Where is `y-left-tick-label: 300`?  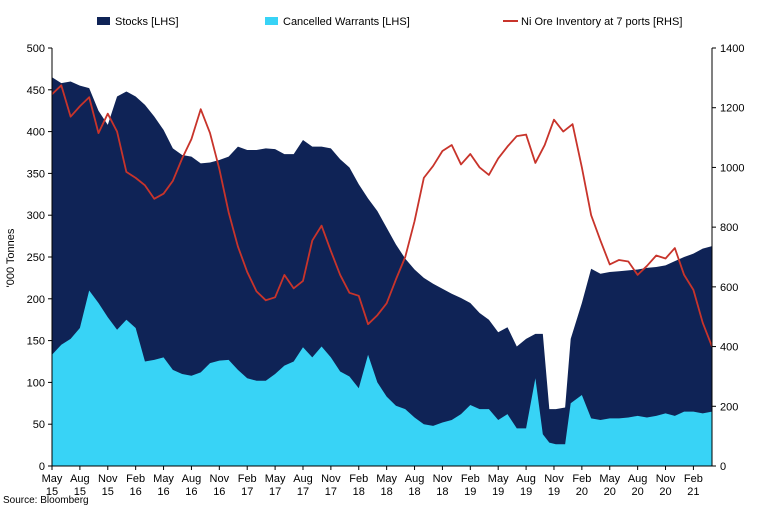
y-left-tick-label: 300 is located at coordinates (36, 216).